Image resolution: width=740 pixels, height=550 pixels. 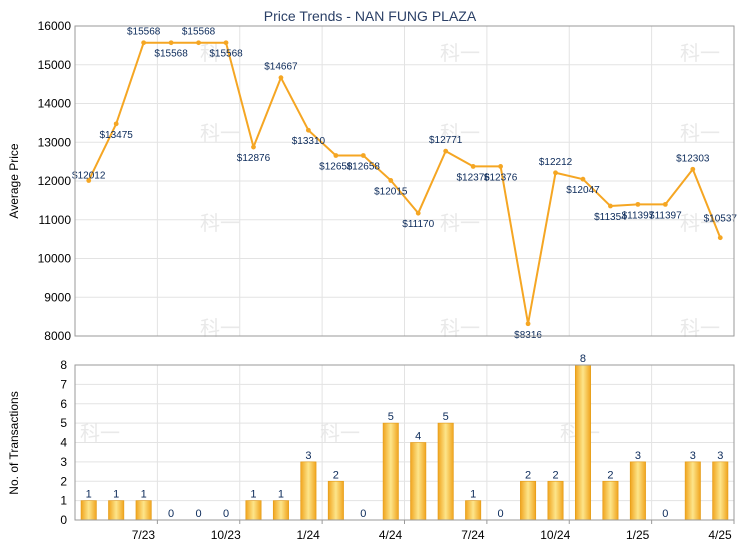 I want to click on transactions-y-tick-label: 6, so click(x=63, y=404).